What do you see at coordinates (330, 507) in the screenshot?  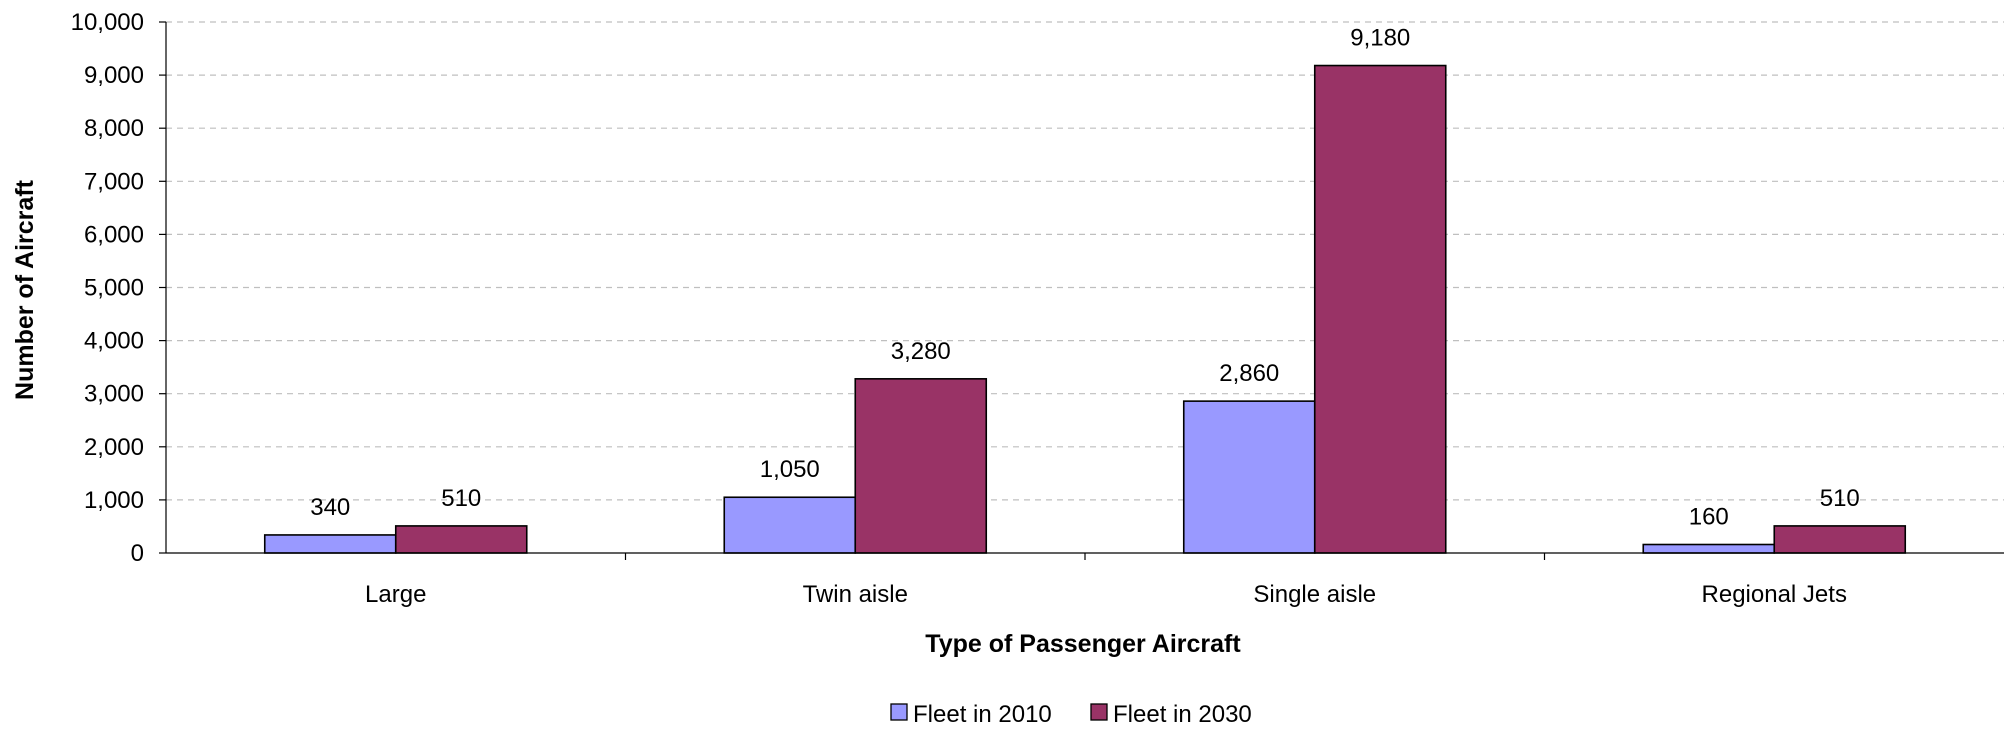 I see `data-label: 340` at bounding box center [330, 507].